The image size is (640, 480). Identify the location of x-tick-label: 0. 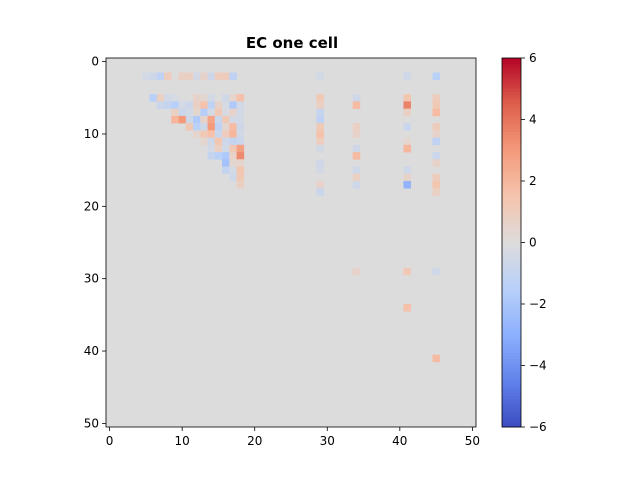
(110, 441).